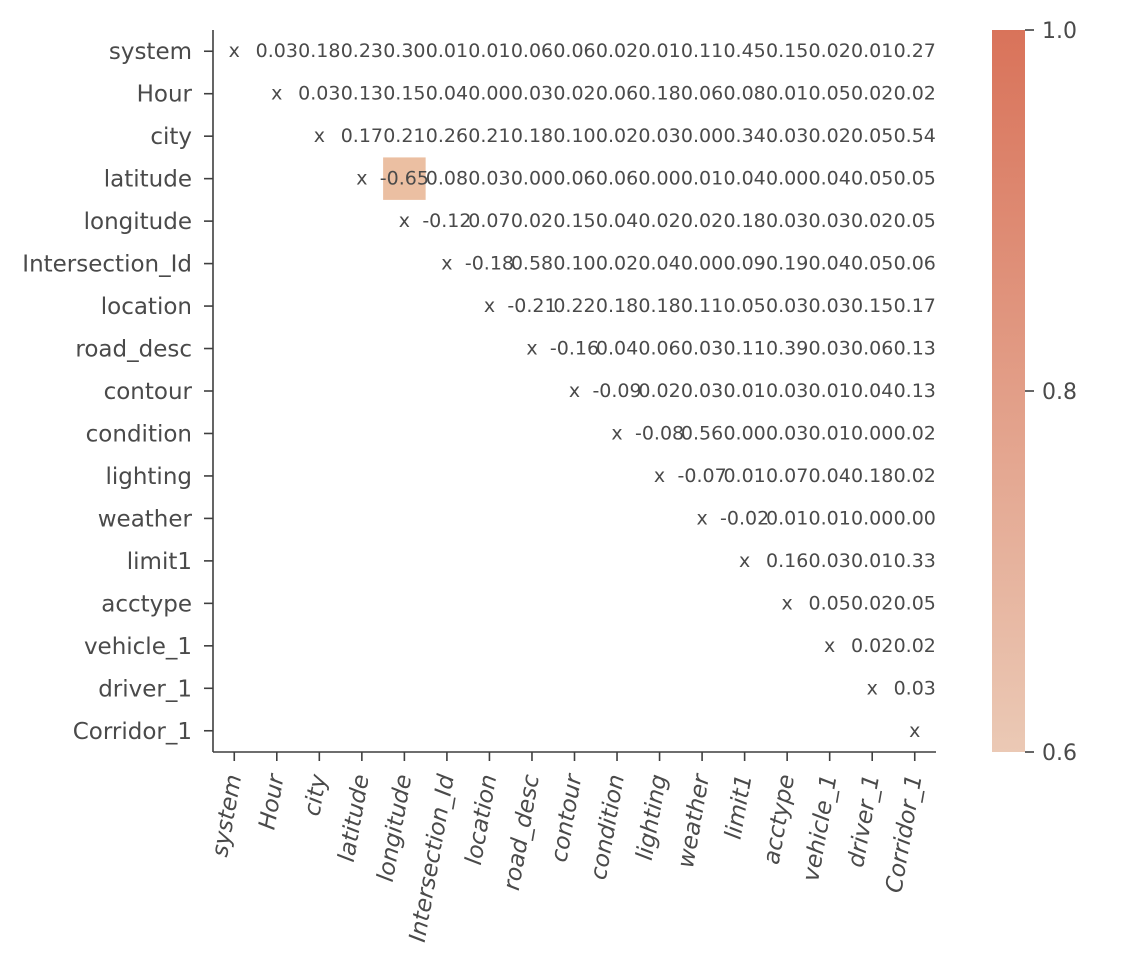  I want to click on heatmap-cell-highlight-latitude-longitude, so click(404, 178).